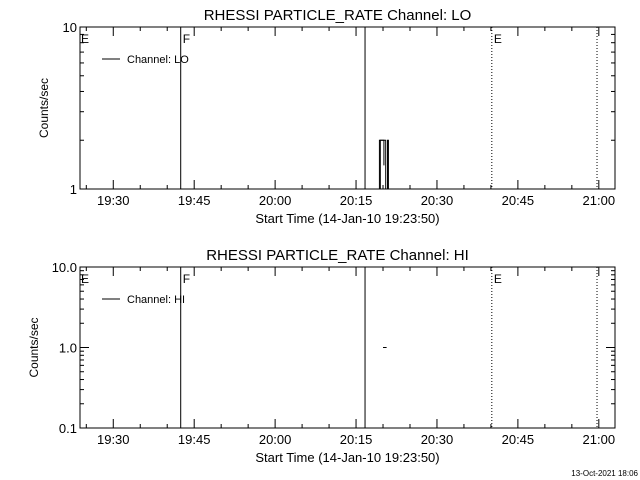 The image size is (640, 480). I want to click on y-tick-label: 0.1, so click(68, 428).